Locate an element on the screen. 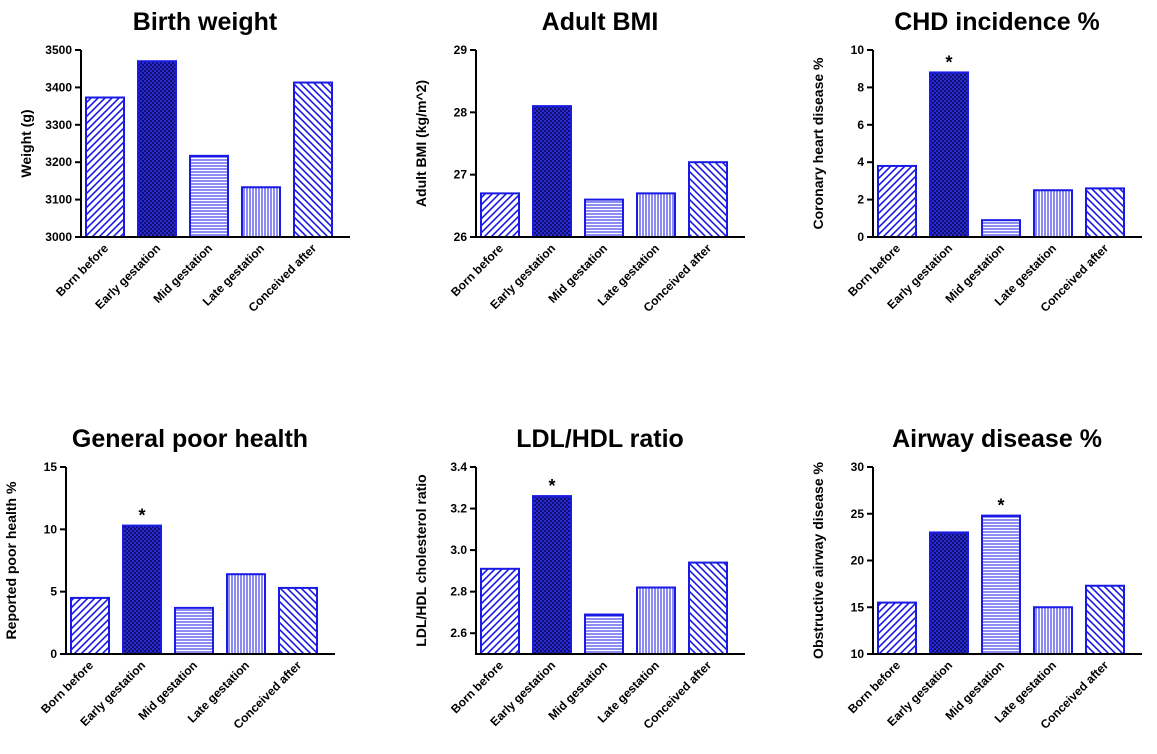  y-axis-label: LDL/HDL cholesterol ratio is located at coordinates (421, 560).